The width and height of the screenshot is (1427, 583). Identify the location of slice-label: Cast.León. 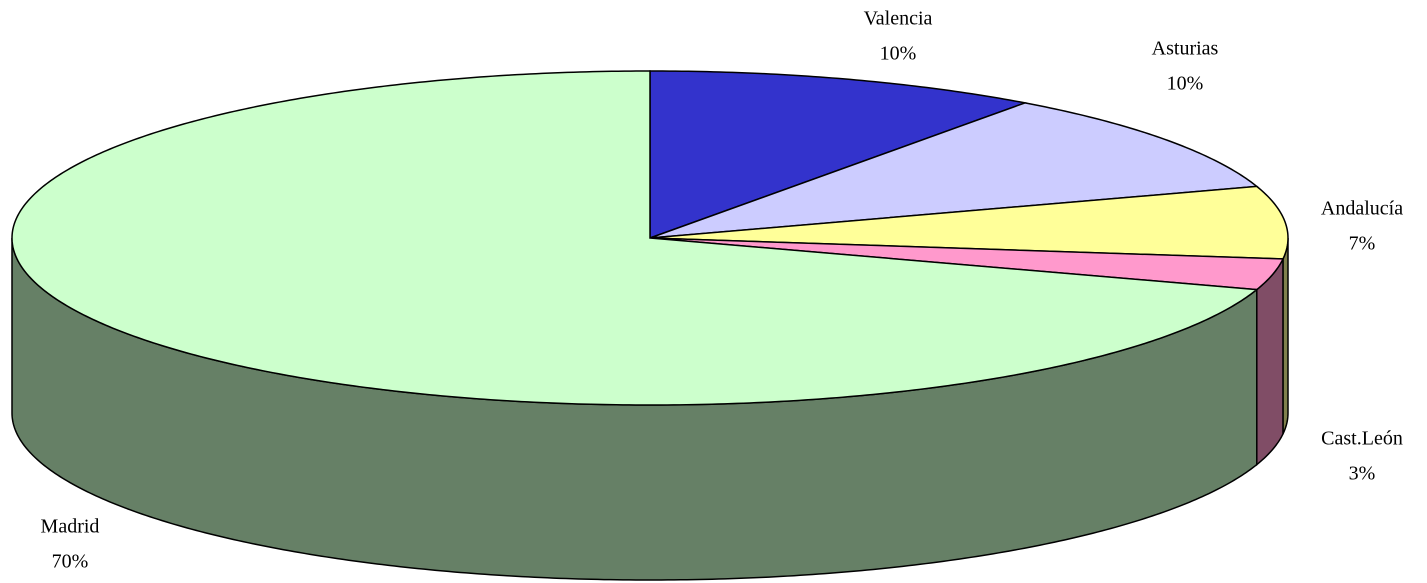
(1362, 439).